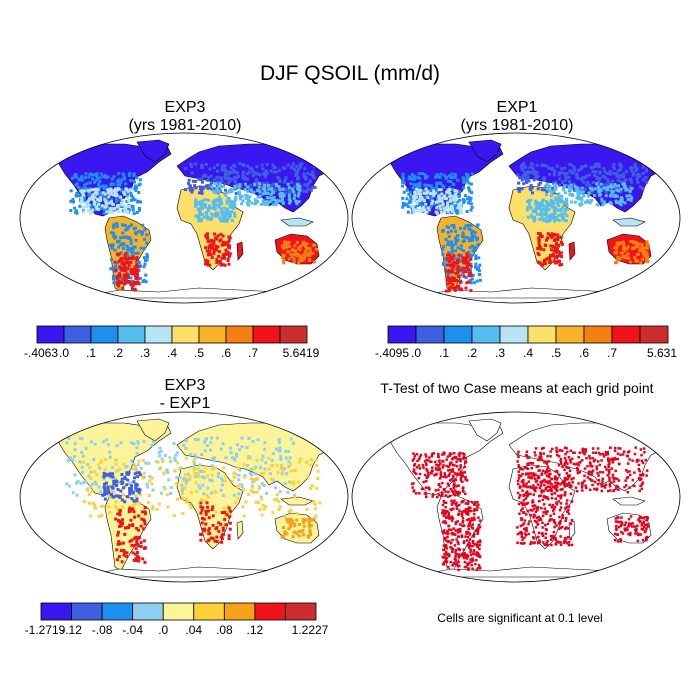  I want to click on panel-title-diff: EXP3- EXP1, so click(185, 394).